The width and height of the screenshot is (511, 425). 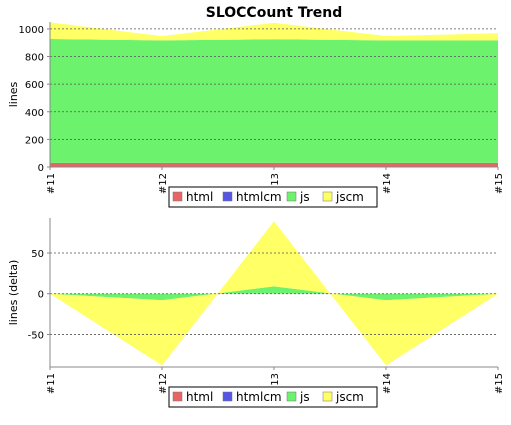 I want to click on chart-1-x-tick-label: #13, so click(x=275, y=183).